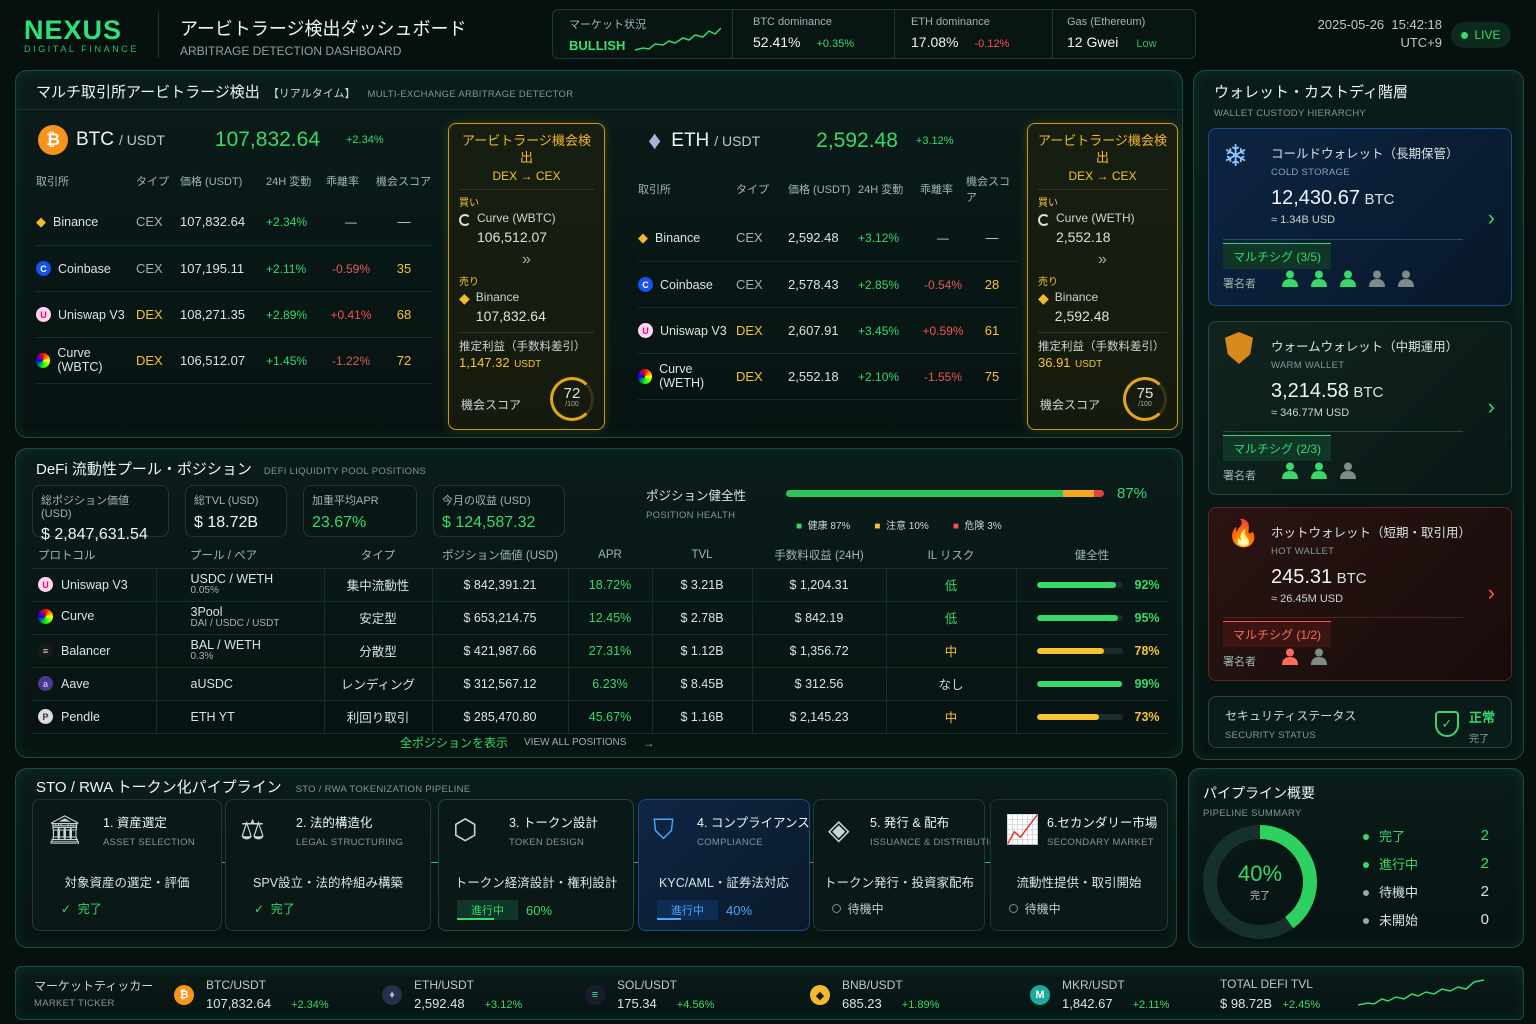 This screenshot has width=1536, height=1024. I want to click on live-badge: LIVE, so click(1481, 35).